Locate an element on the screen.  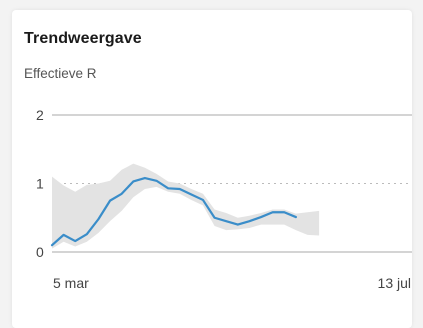
y-tick-0: 0 is located at coordinates (40, 252).